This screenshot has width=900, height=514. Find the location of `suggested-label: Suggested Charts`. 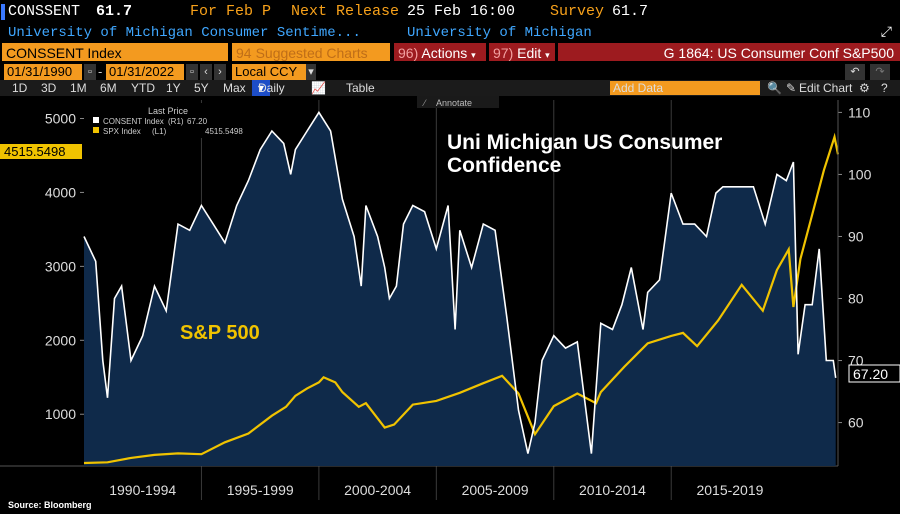

suggested-label: Suggested Charts is located at coordinates (311, 53).